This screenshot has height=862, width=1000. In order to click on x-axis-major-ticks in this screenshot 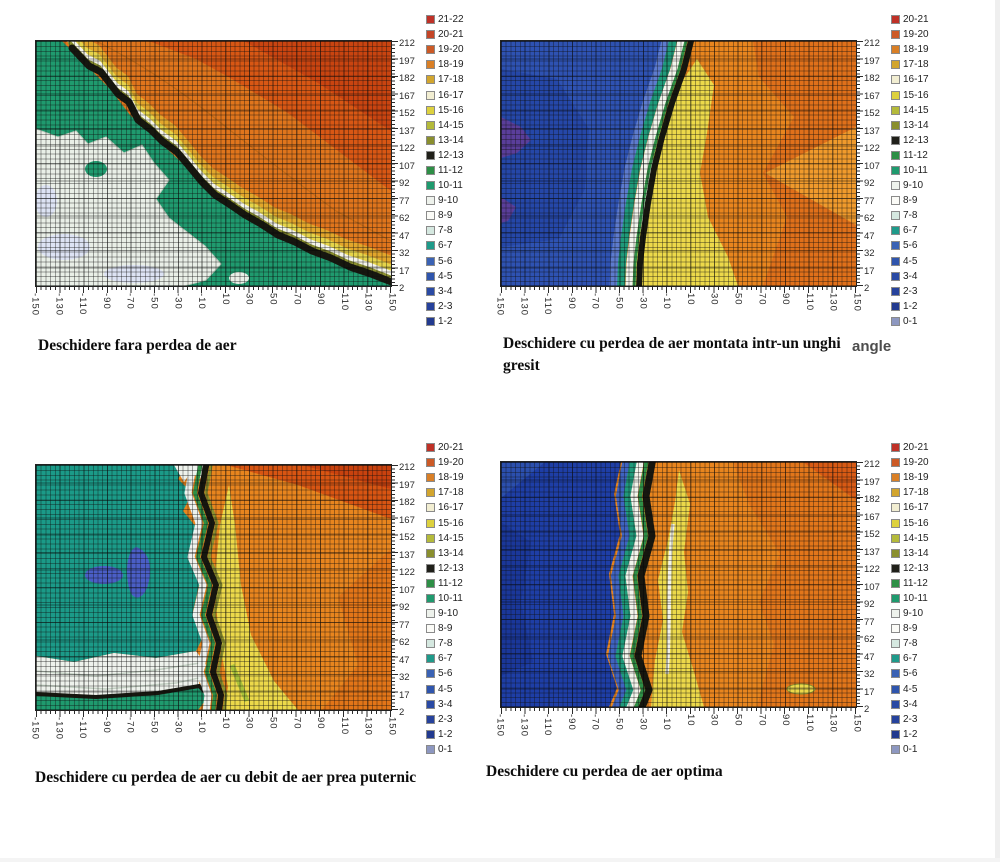, I will do `click(213, 714)`.